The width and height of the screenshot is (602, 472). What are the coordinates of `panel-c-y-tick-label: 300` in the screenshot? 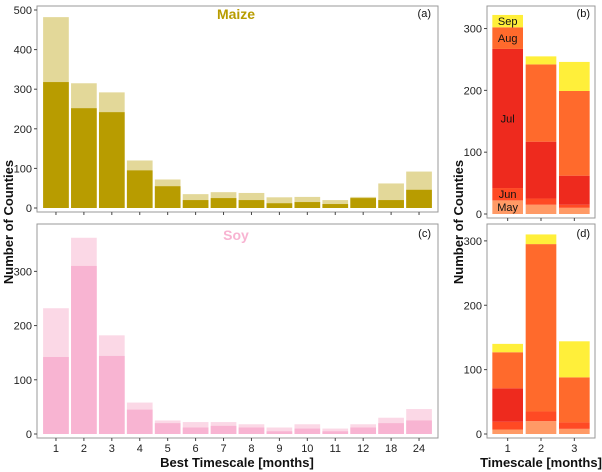 It's located at (23, 272).